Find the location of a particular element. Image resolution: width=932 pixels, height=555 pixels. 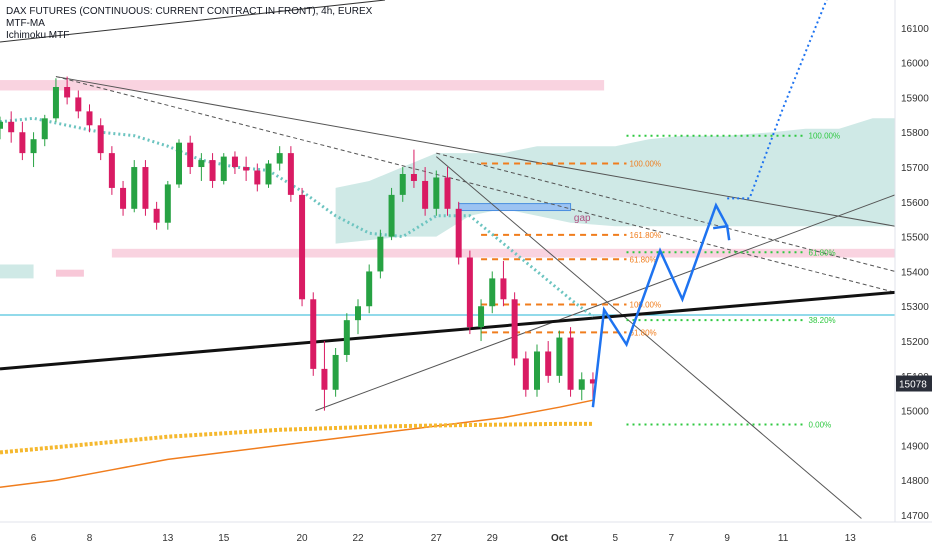

fib-lower-label-0: 100.00% is located at coordinates (825, 136).